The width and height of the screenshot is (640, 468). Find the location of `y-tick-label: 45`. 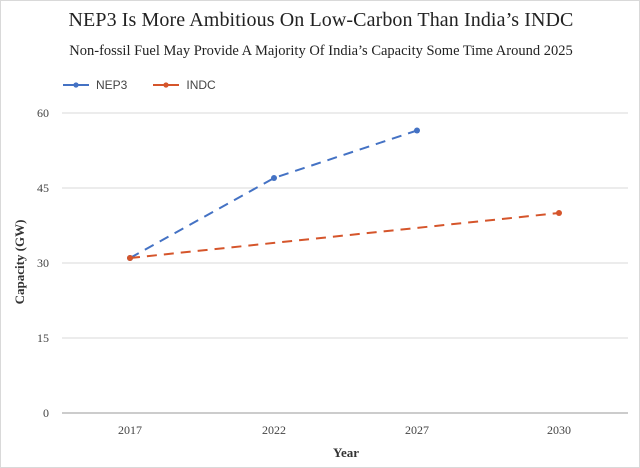

y-tick-label: 45 is located at coordinates (43, 188).